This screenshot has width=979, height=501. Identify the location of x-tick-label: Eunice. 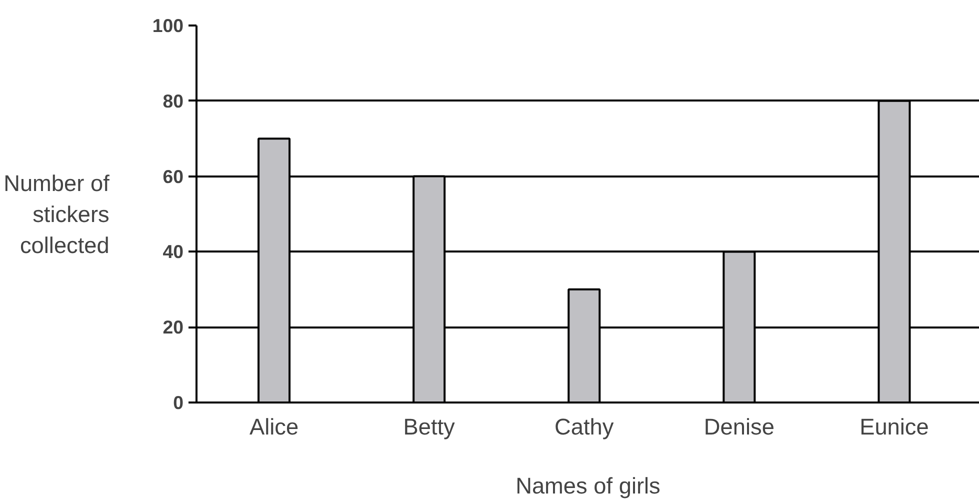
(894, 427).